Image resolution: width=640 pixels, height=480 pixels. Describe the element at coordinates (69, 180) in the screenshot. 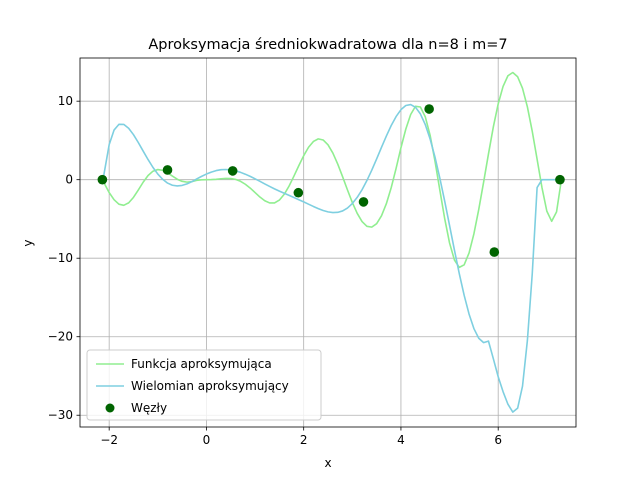

I see `y-tick-label: 0` at that location.